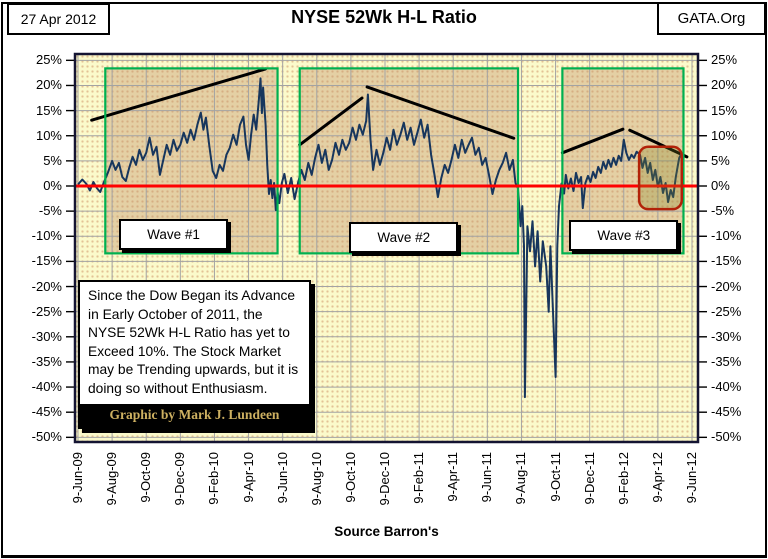  I want to click on x-axis-label: 9-Oct-10, so click(350, 477).